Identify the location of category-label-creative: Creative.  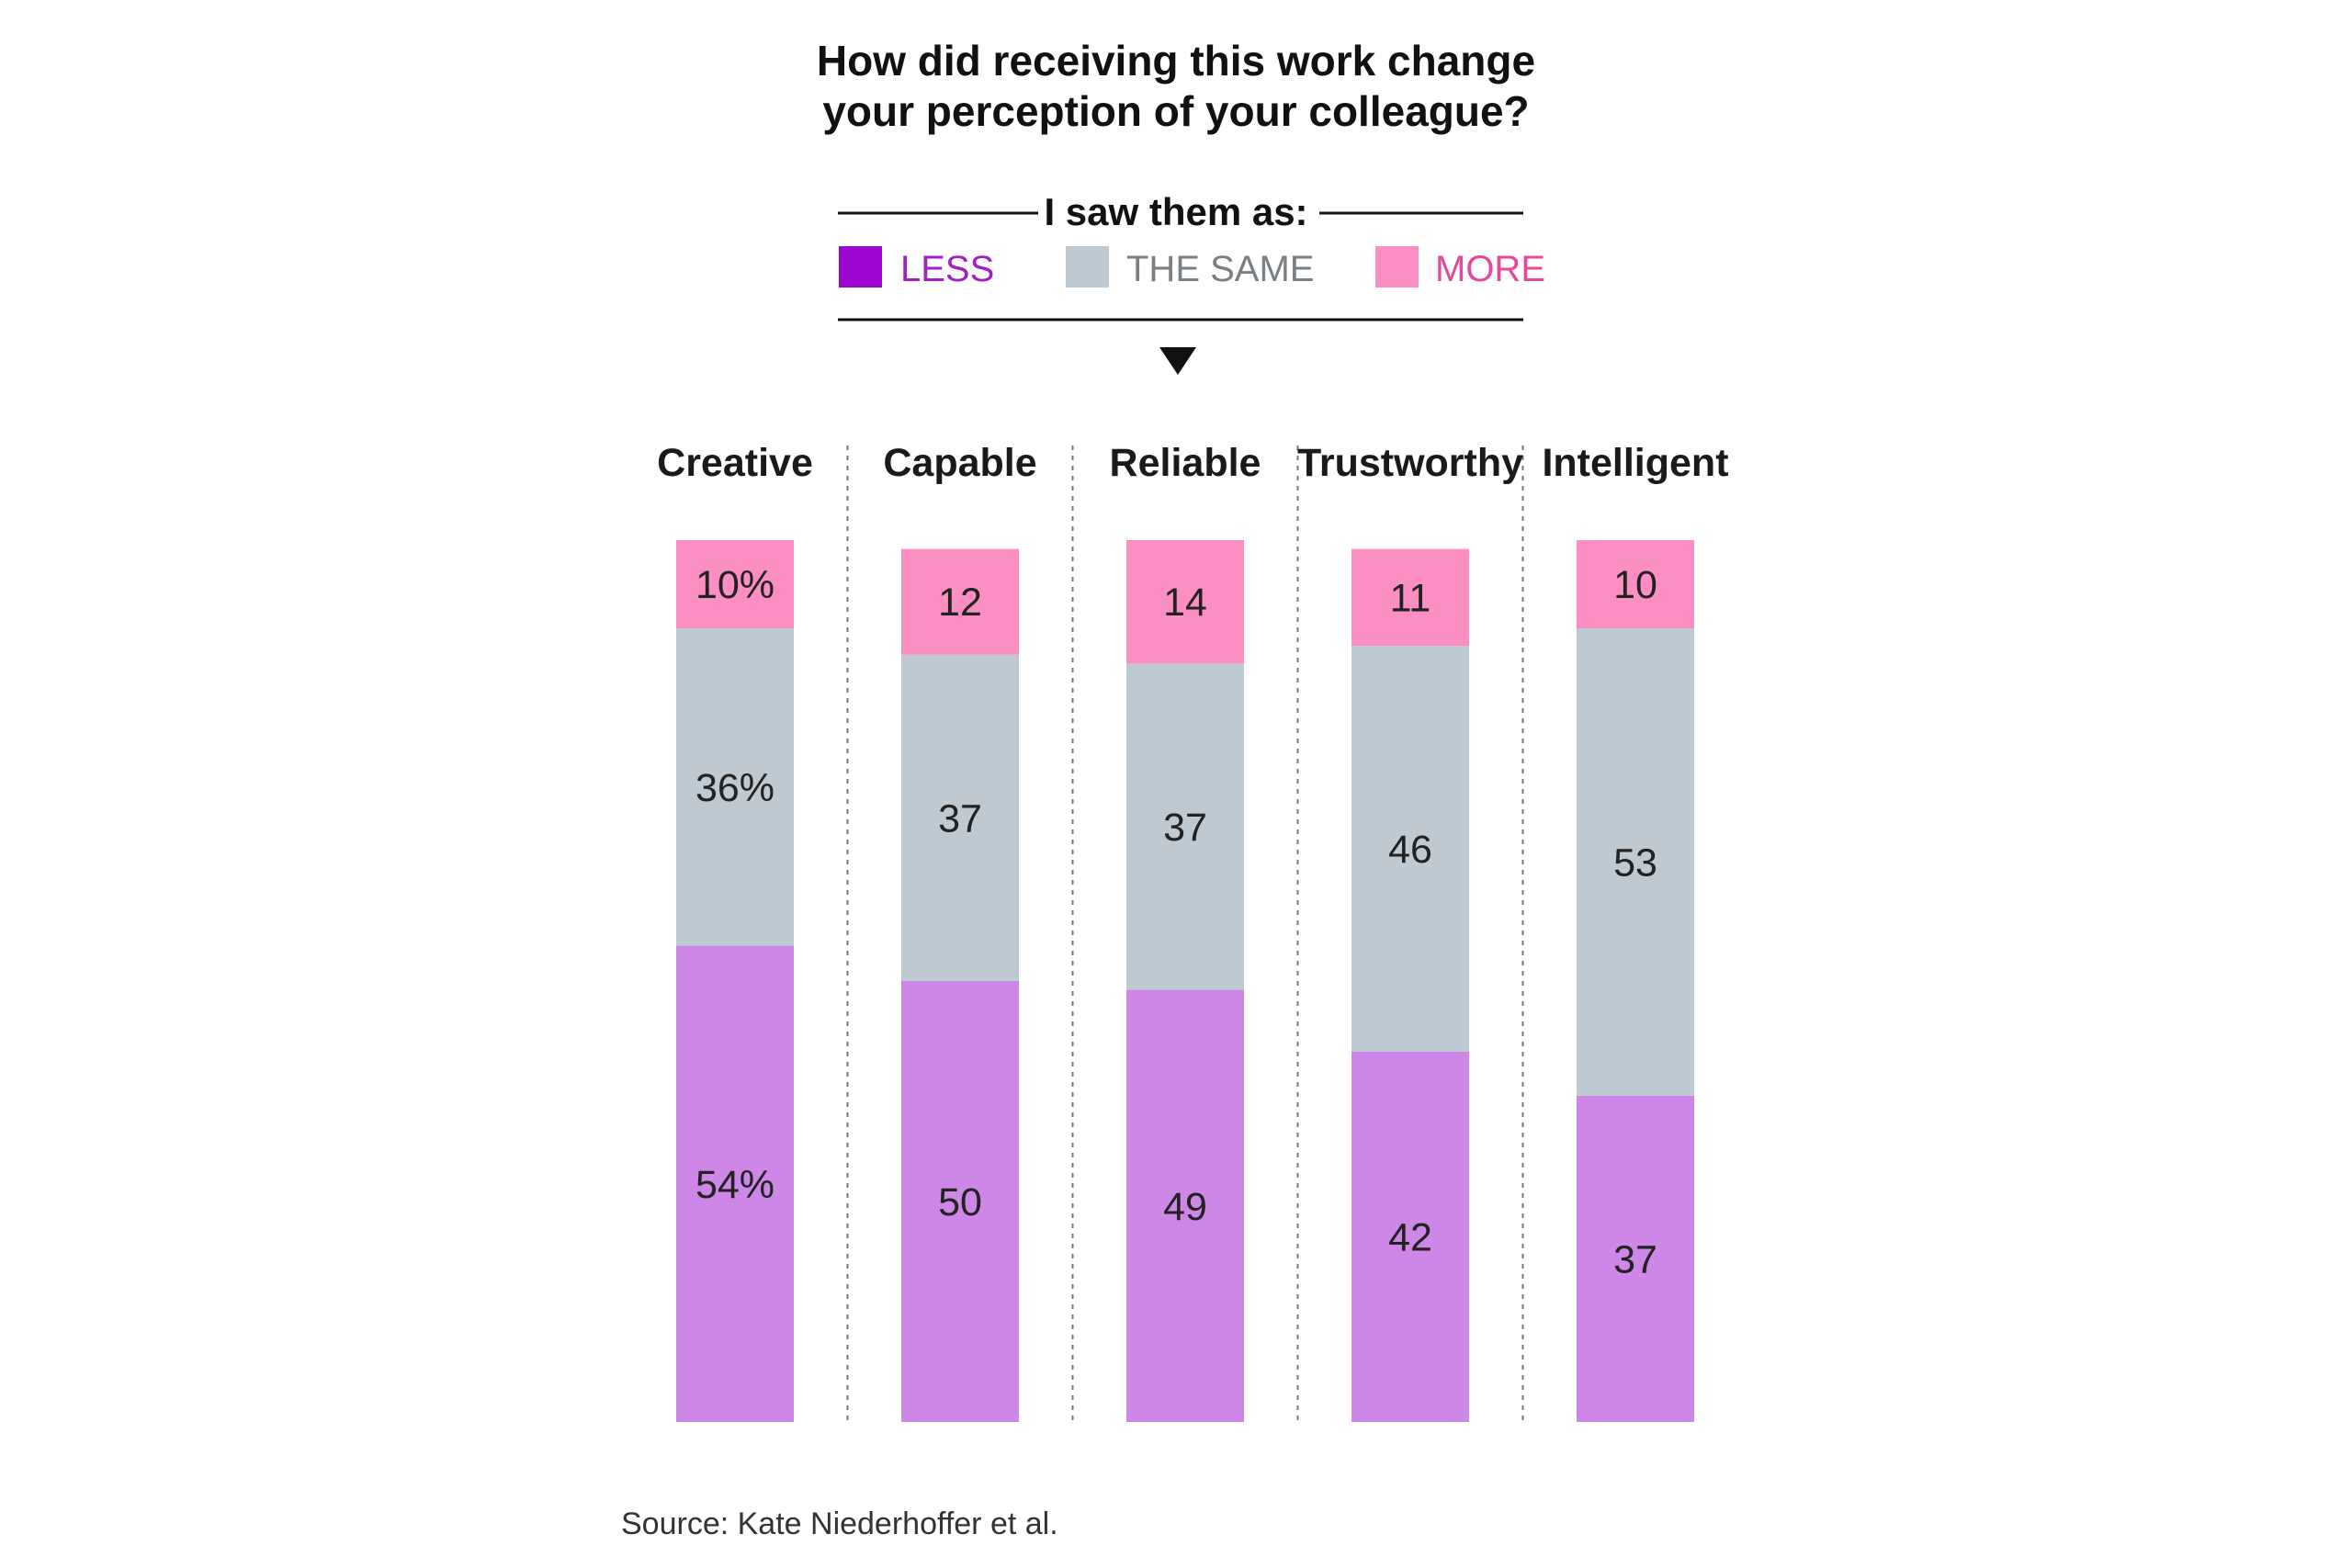
(735, 463).